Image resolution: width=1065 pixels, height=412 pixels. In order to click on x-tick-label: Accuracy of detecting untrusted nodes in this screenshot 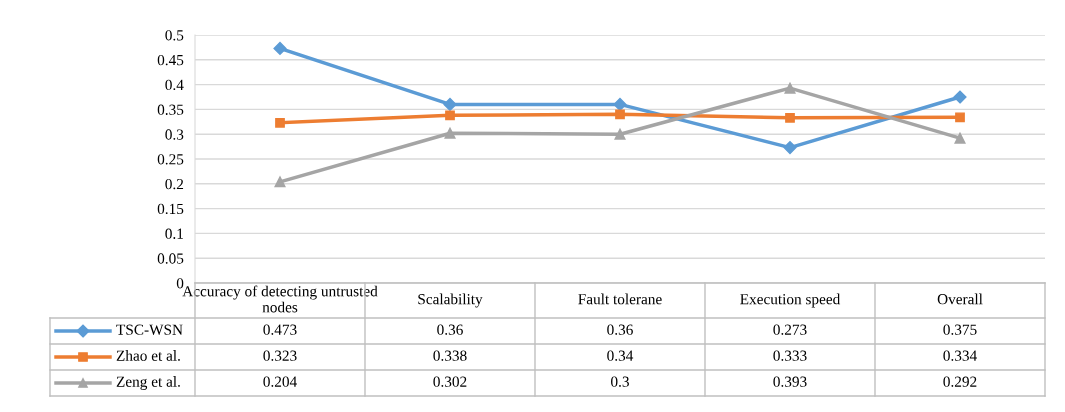, I will do `click(280, 299)`.